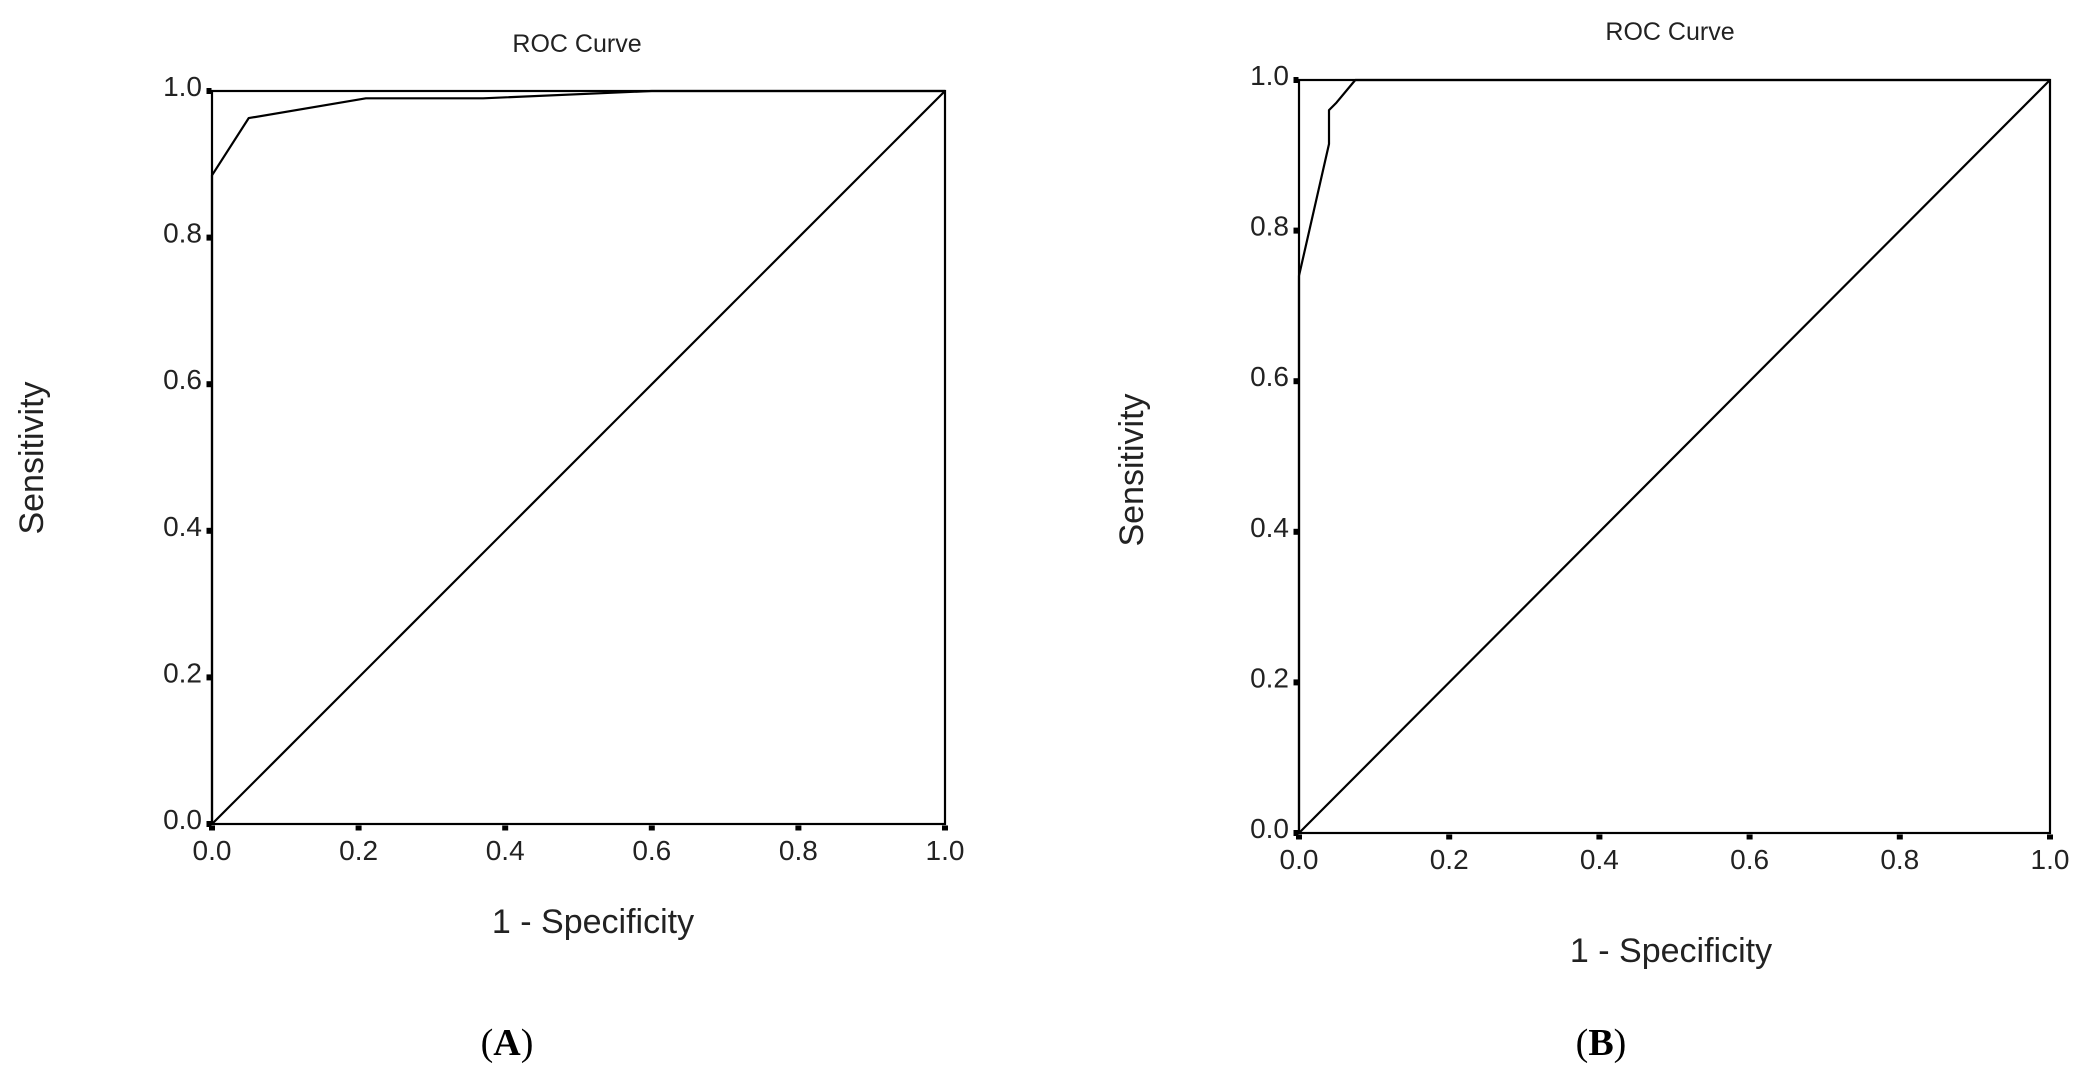  I want to click on panel-label: (B), so click(1601, 1043).